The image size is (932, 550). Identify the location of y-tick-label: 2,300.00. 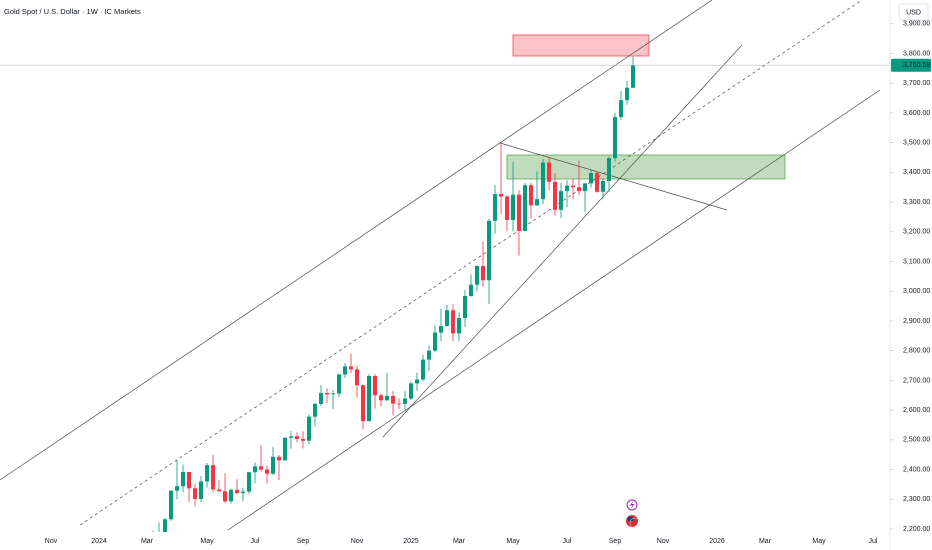
(916, 499).